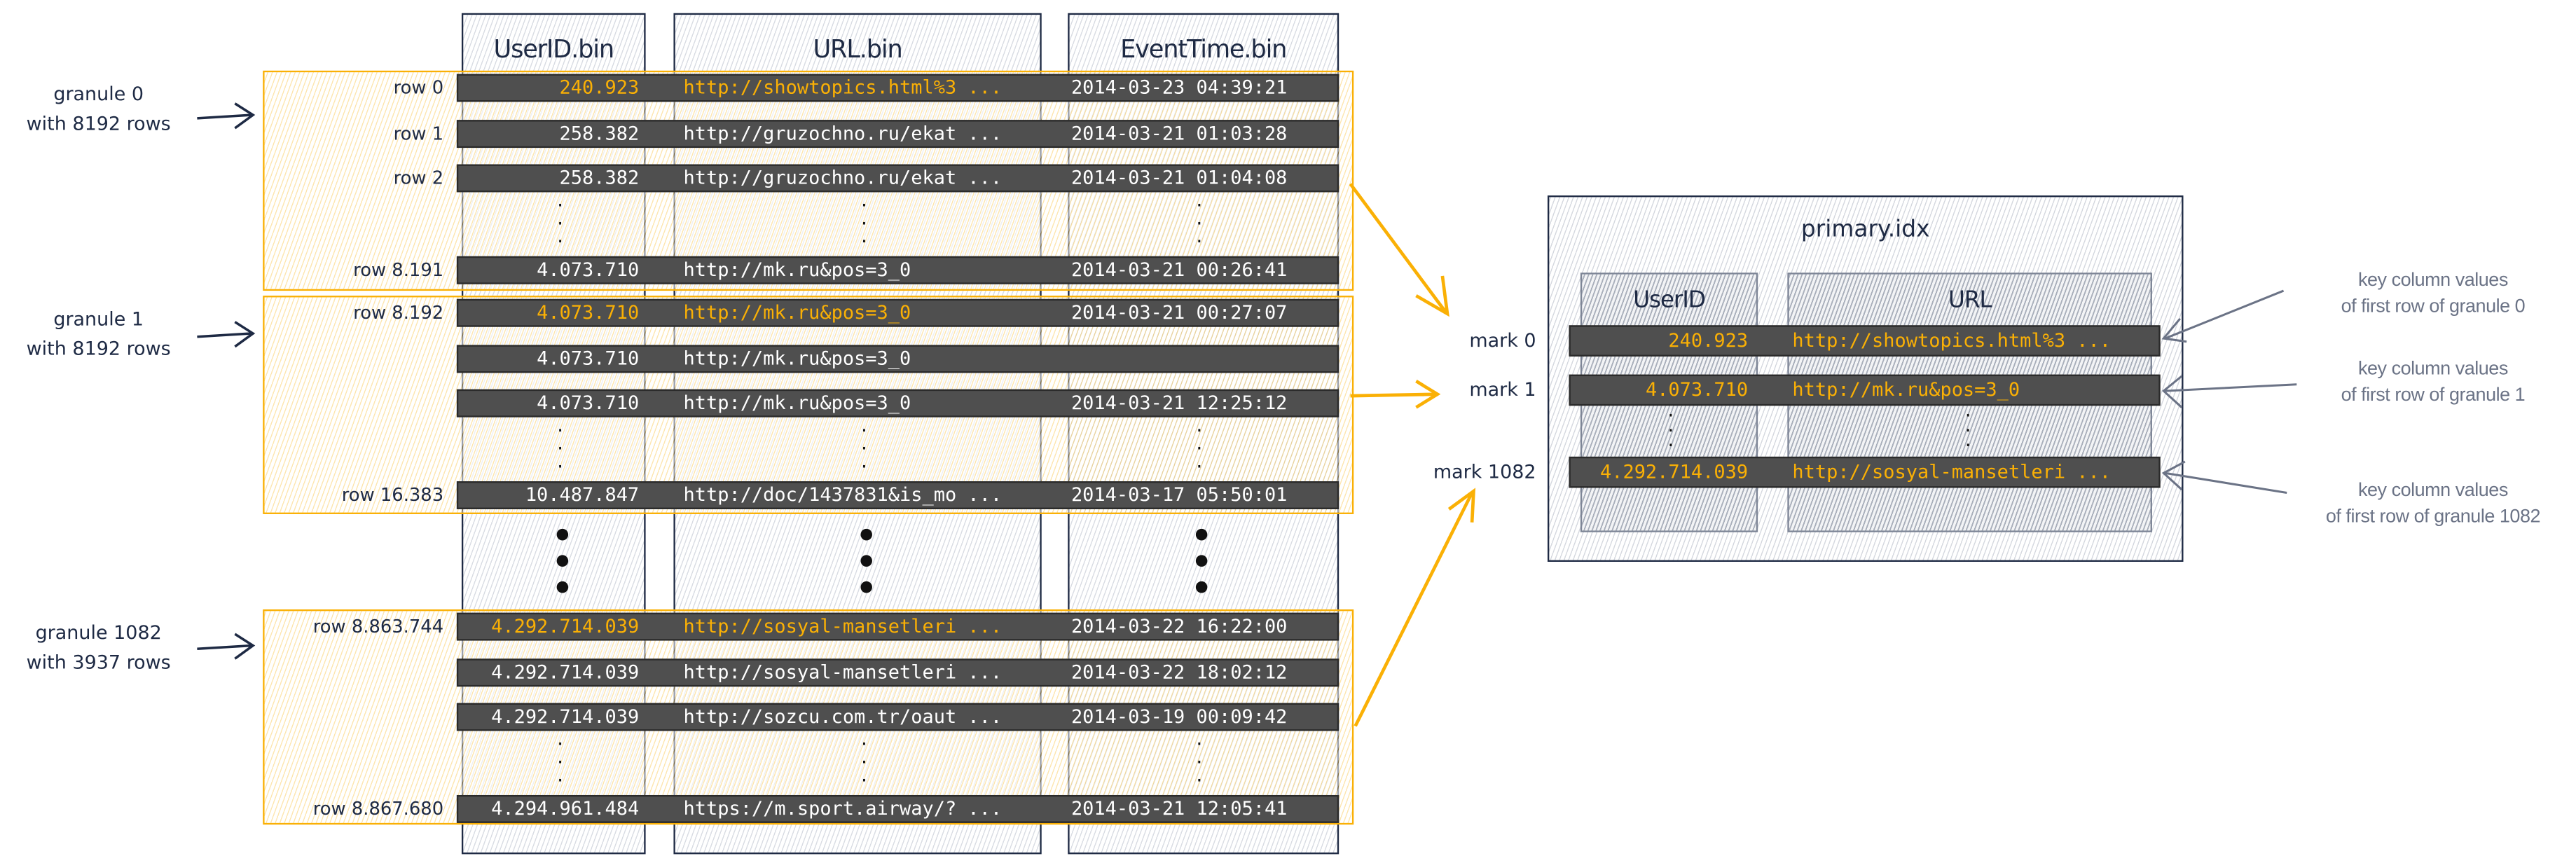  I want to click on eventtime-cell: 2014-03-21 00:26:41, so click(1179, 269).